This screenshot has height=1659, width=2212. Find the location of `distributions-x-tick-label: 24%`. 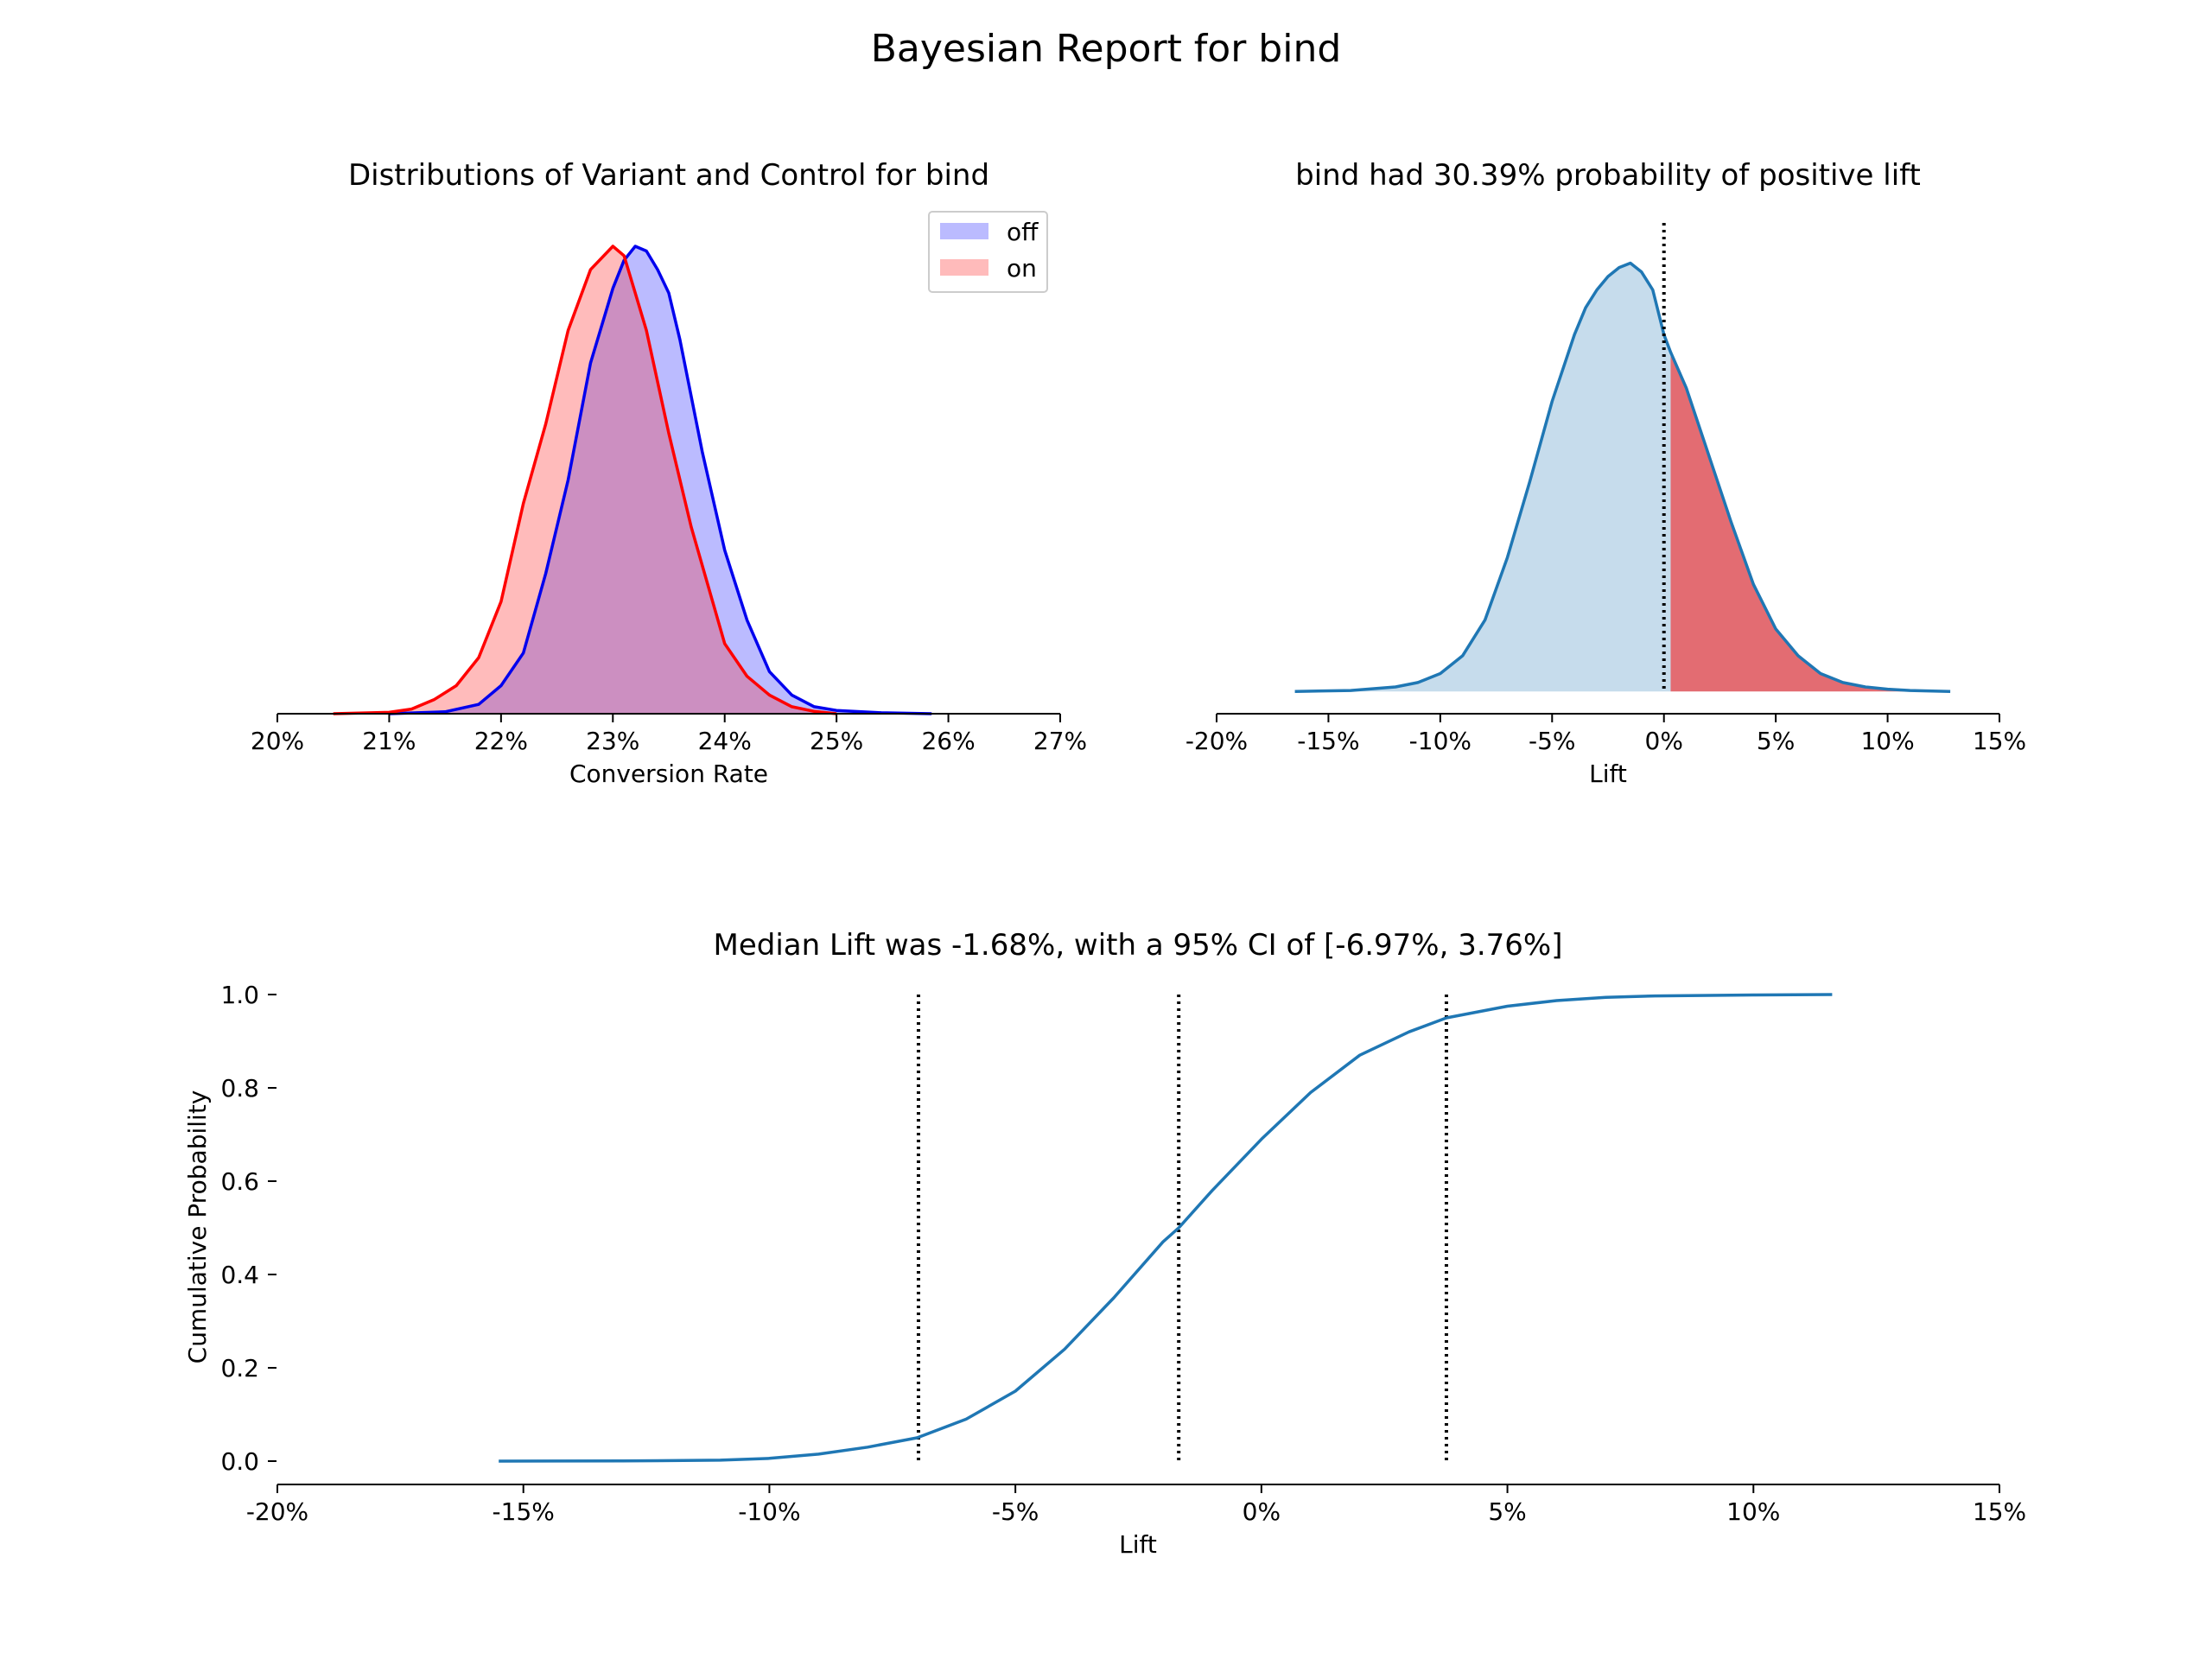

distributions-x-tick-label: 24% is located at coordinates (725, 741).